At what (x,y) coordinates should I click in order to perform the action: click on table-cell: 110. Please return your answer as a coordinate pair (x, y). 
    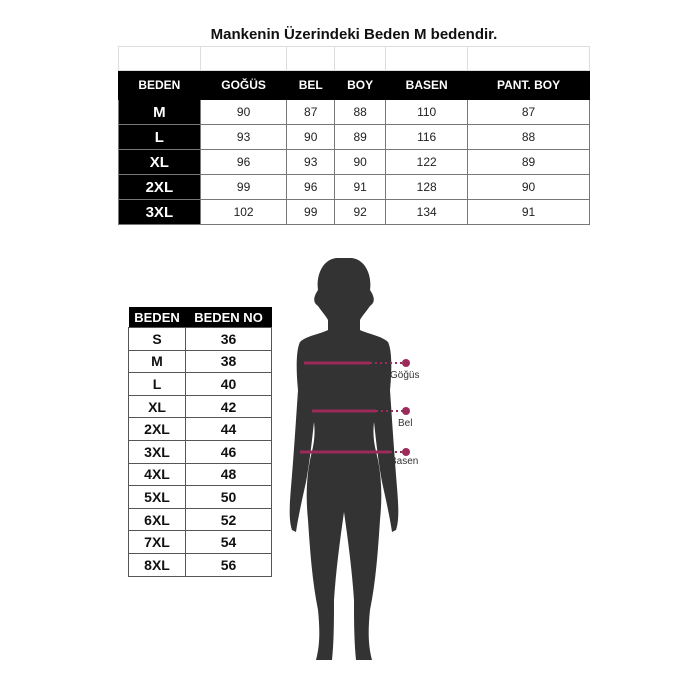
    Looking at the image, I should click on (427, 112).